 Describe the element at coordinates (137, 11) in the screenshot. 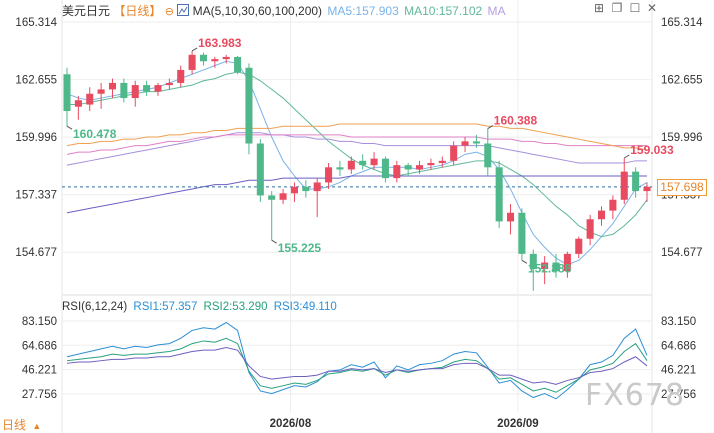

I see `period-selector: 【日线】` at that location.